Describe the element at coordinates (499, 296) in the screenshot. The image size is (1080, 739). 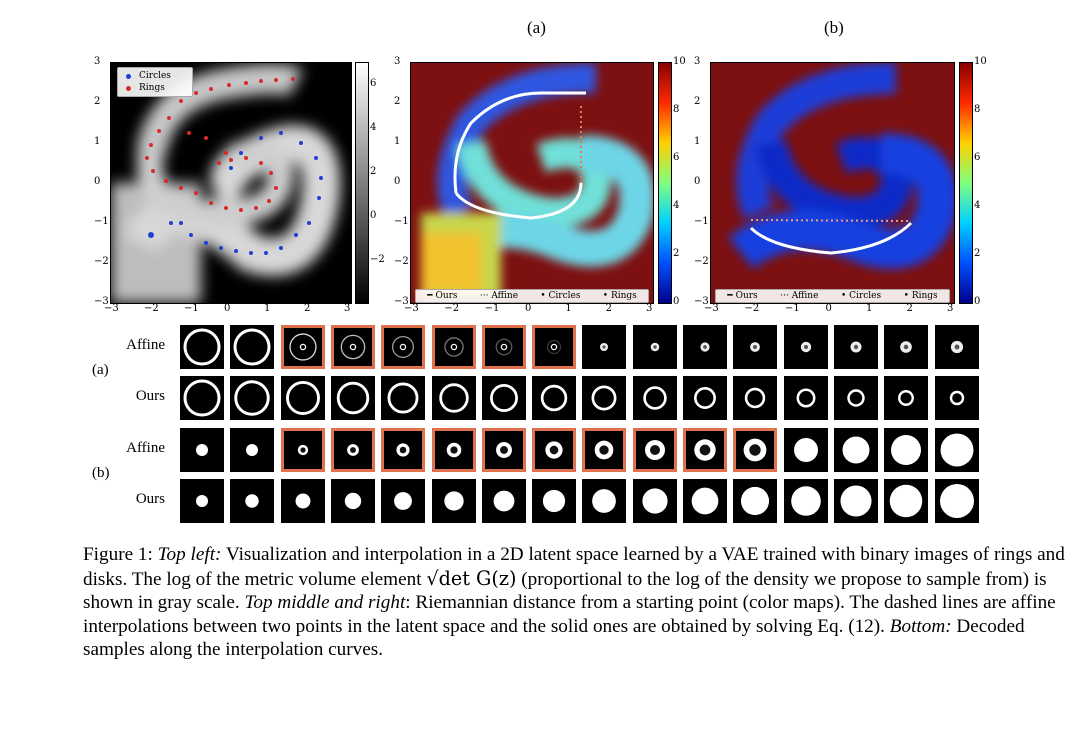
I see `legend-affine: ··· Affine` at that location.